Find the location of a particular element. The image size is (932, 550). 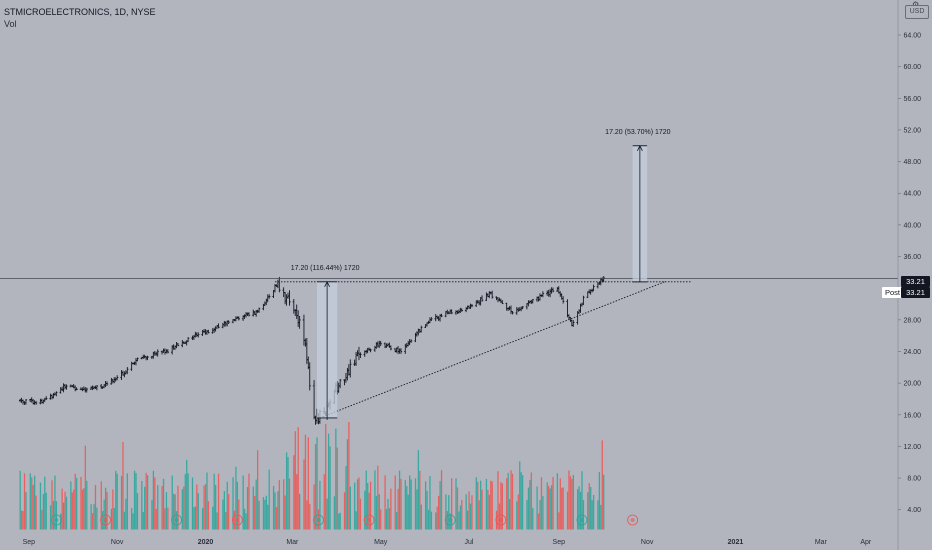

currency-badge: USD is located at coordinates (917, 12).